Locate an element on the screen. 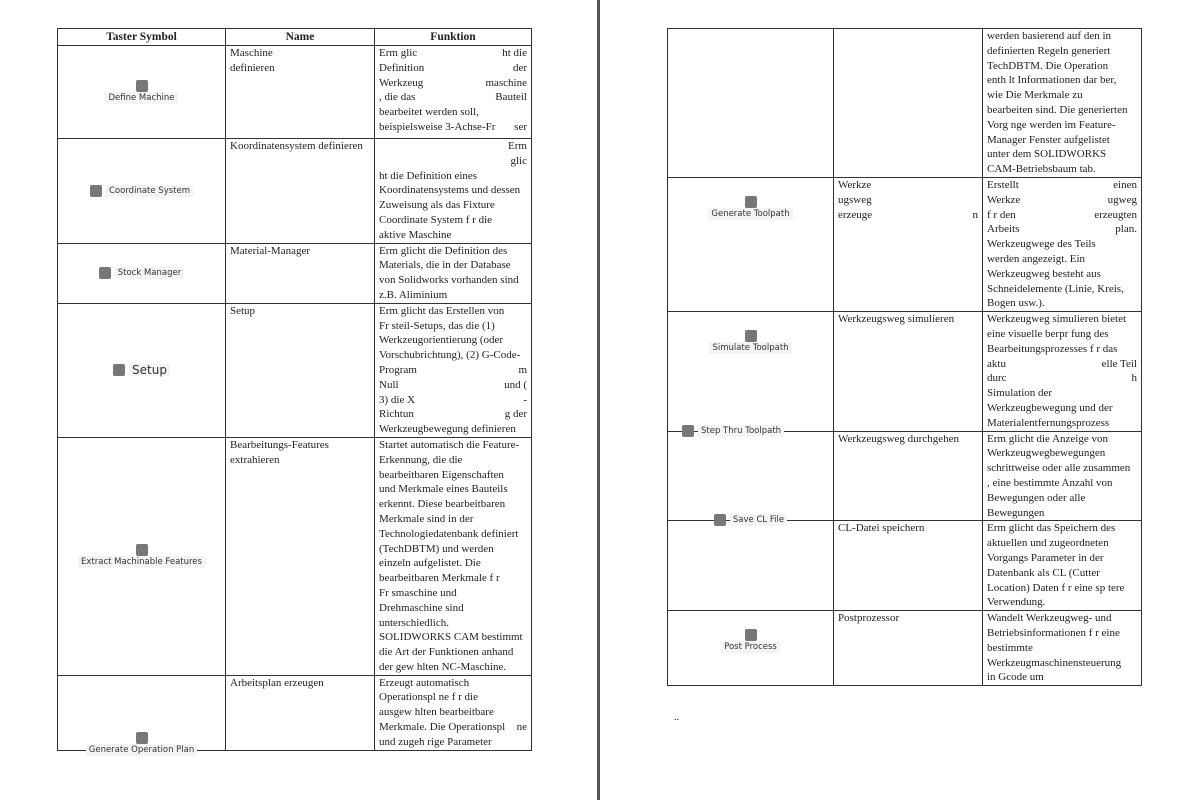 Image resolution: width=1197 pixels, height=800 pixels. text-fragment: Verwendung. is located at coordinates (1016, 602).